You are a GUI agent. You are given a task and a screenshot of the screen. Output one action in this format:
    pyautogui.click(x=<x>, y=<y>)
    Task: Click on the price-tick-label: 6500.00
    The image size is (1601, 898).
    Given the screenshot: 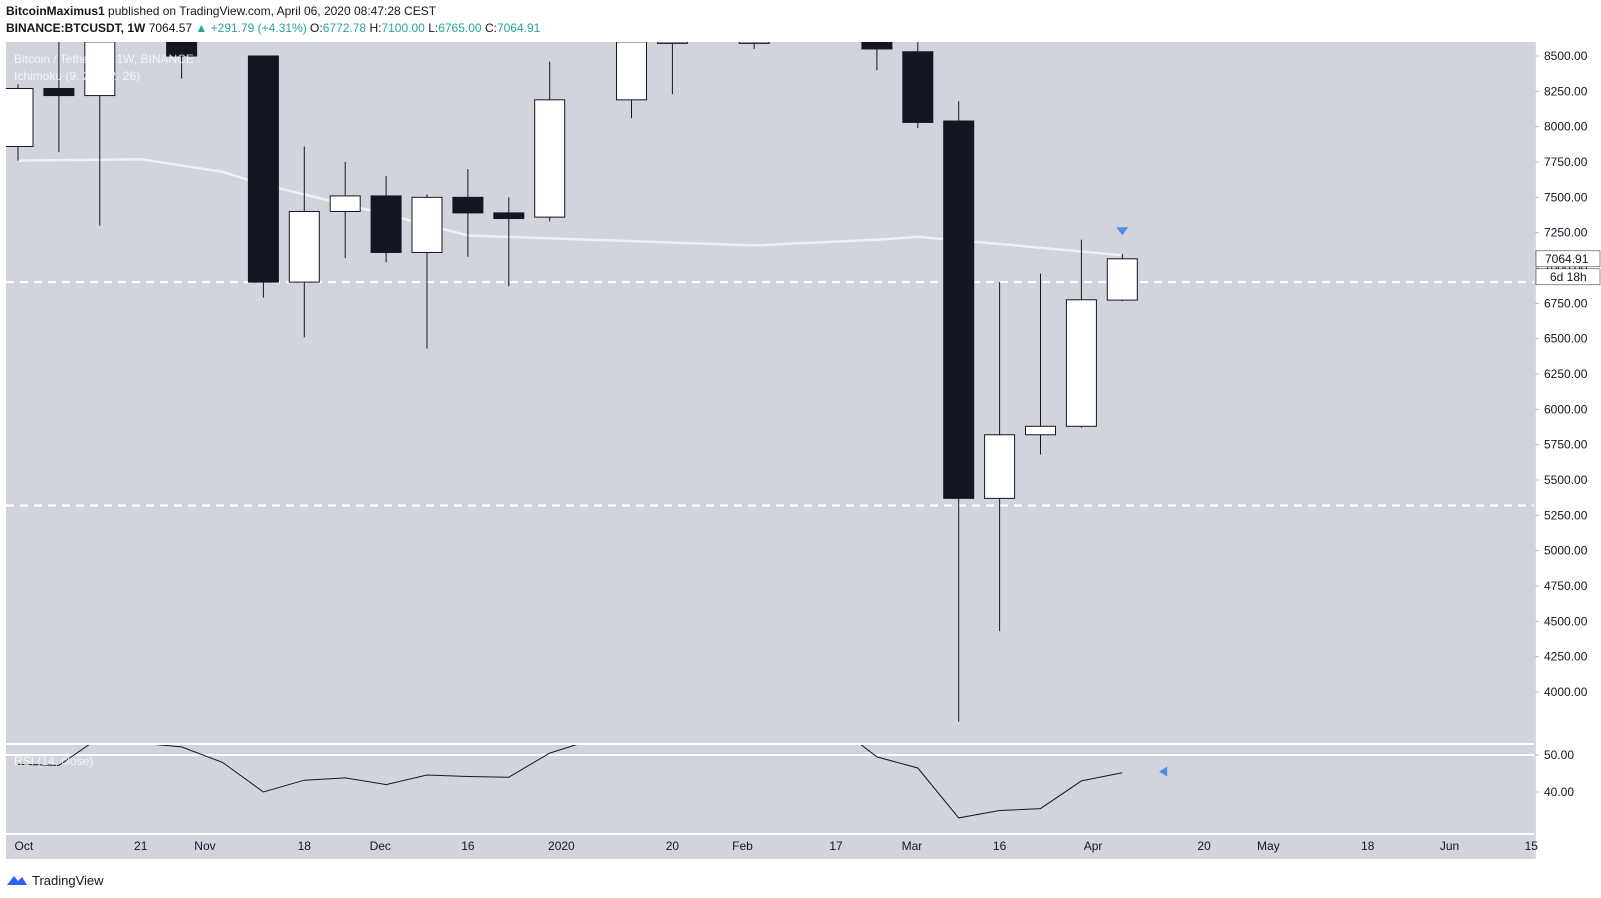 What is the action you would take?
    pyautogui.click(x=1566, y=339)
    